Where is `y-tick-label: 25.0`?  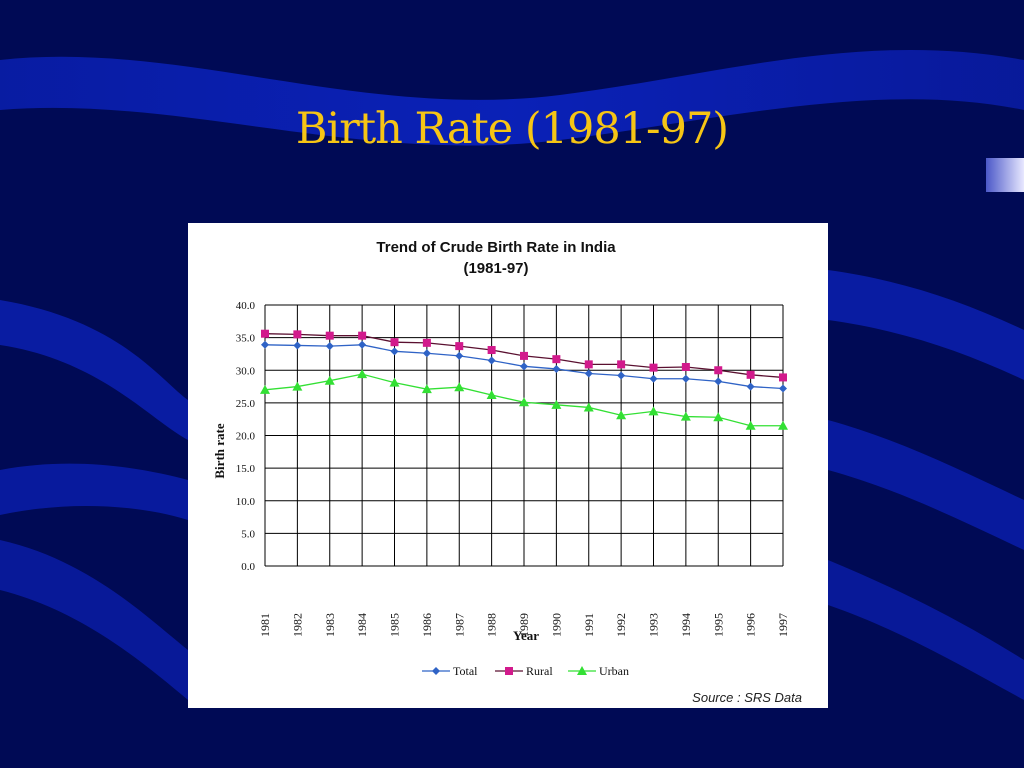 y-tick-label: 25.0 is located at coordinates (246, 404).